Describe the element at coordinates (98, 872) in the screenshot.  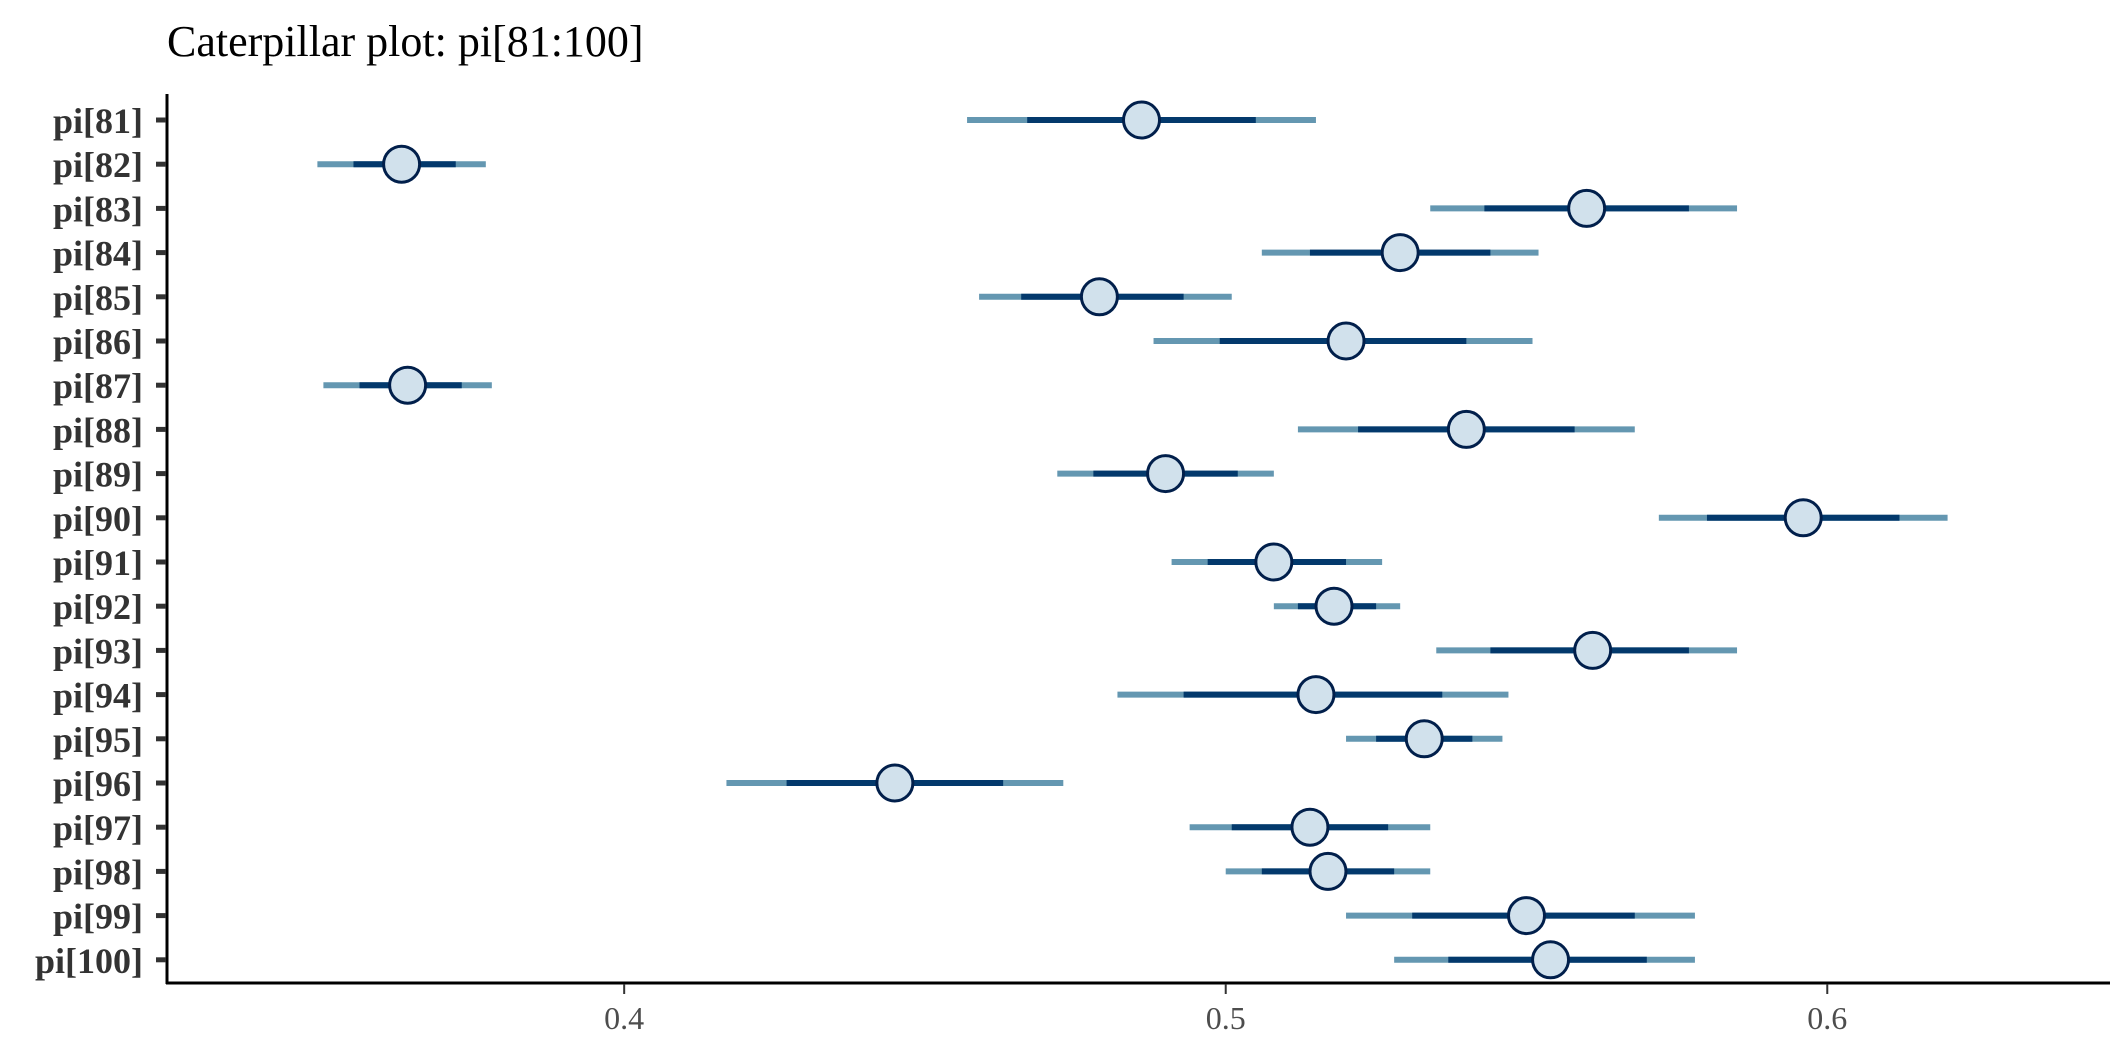
I see `y-tick-label: pi[98]` at that location.